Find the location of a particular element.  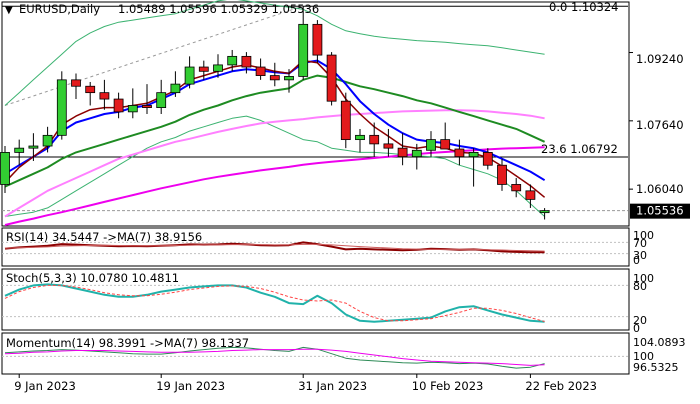

axis-layer is located at coordinates (631, 121).